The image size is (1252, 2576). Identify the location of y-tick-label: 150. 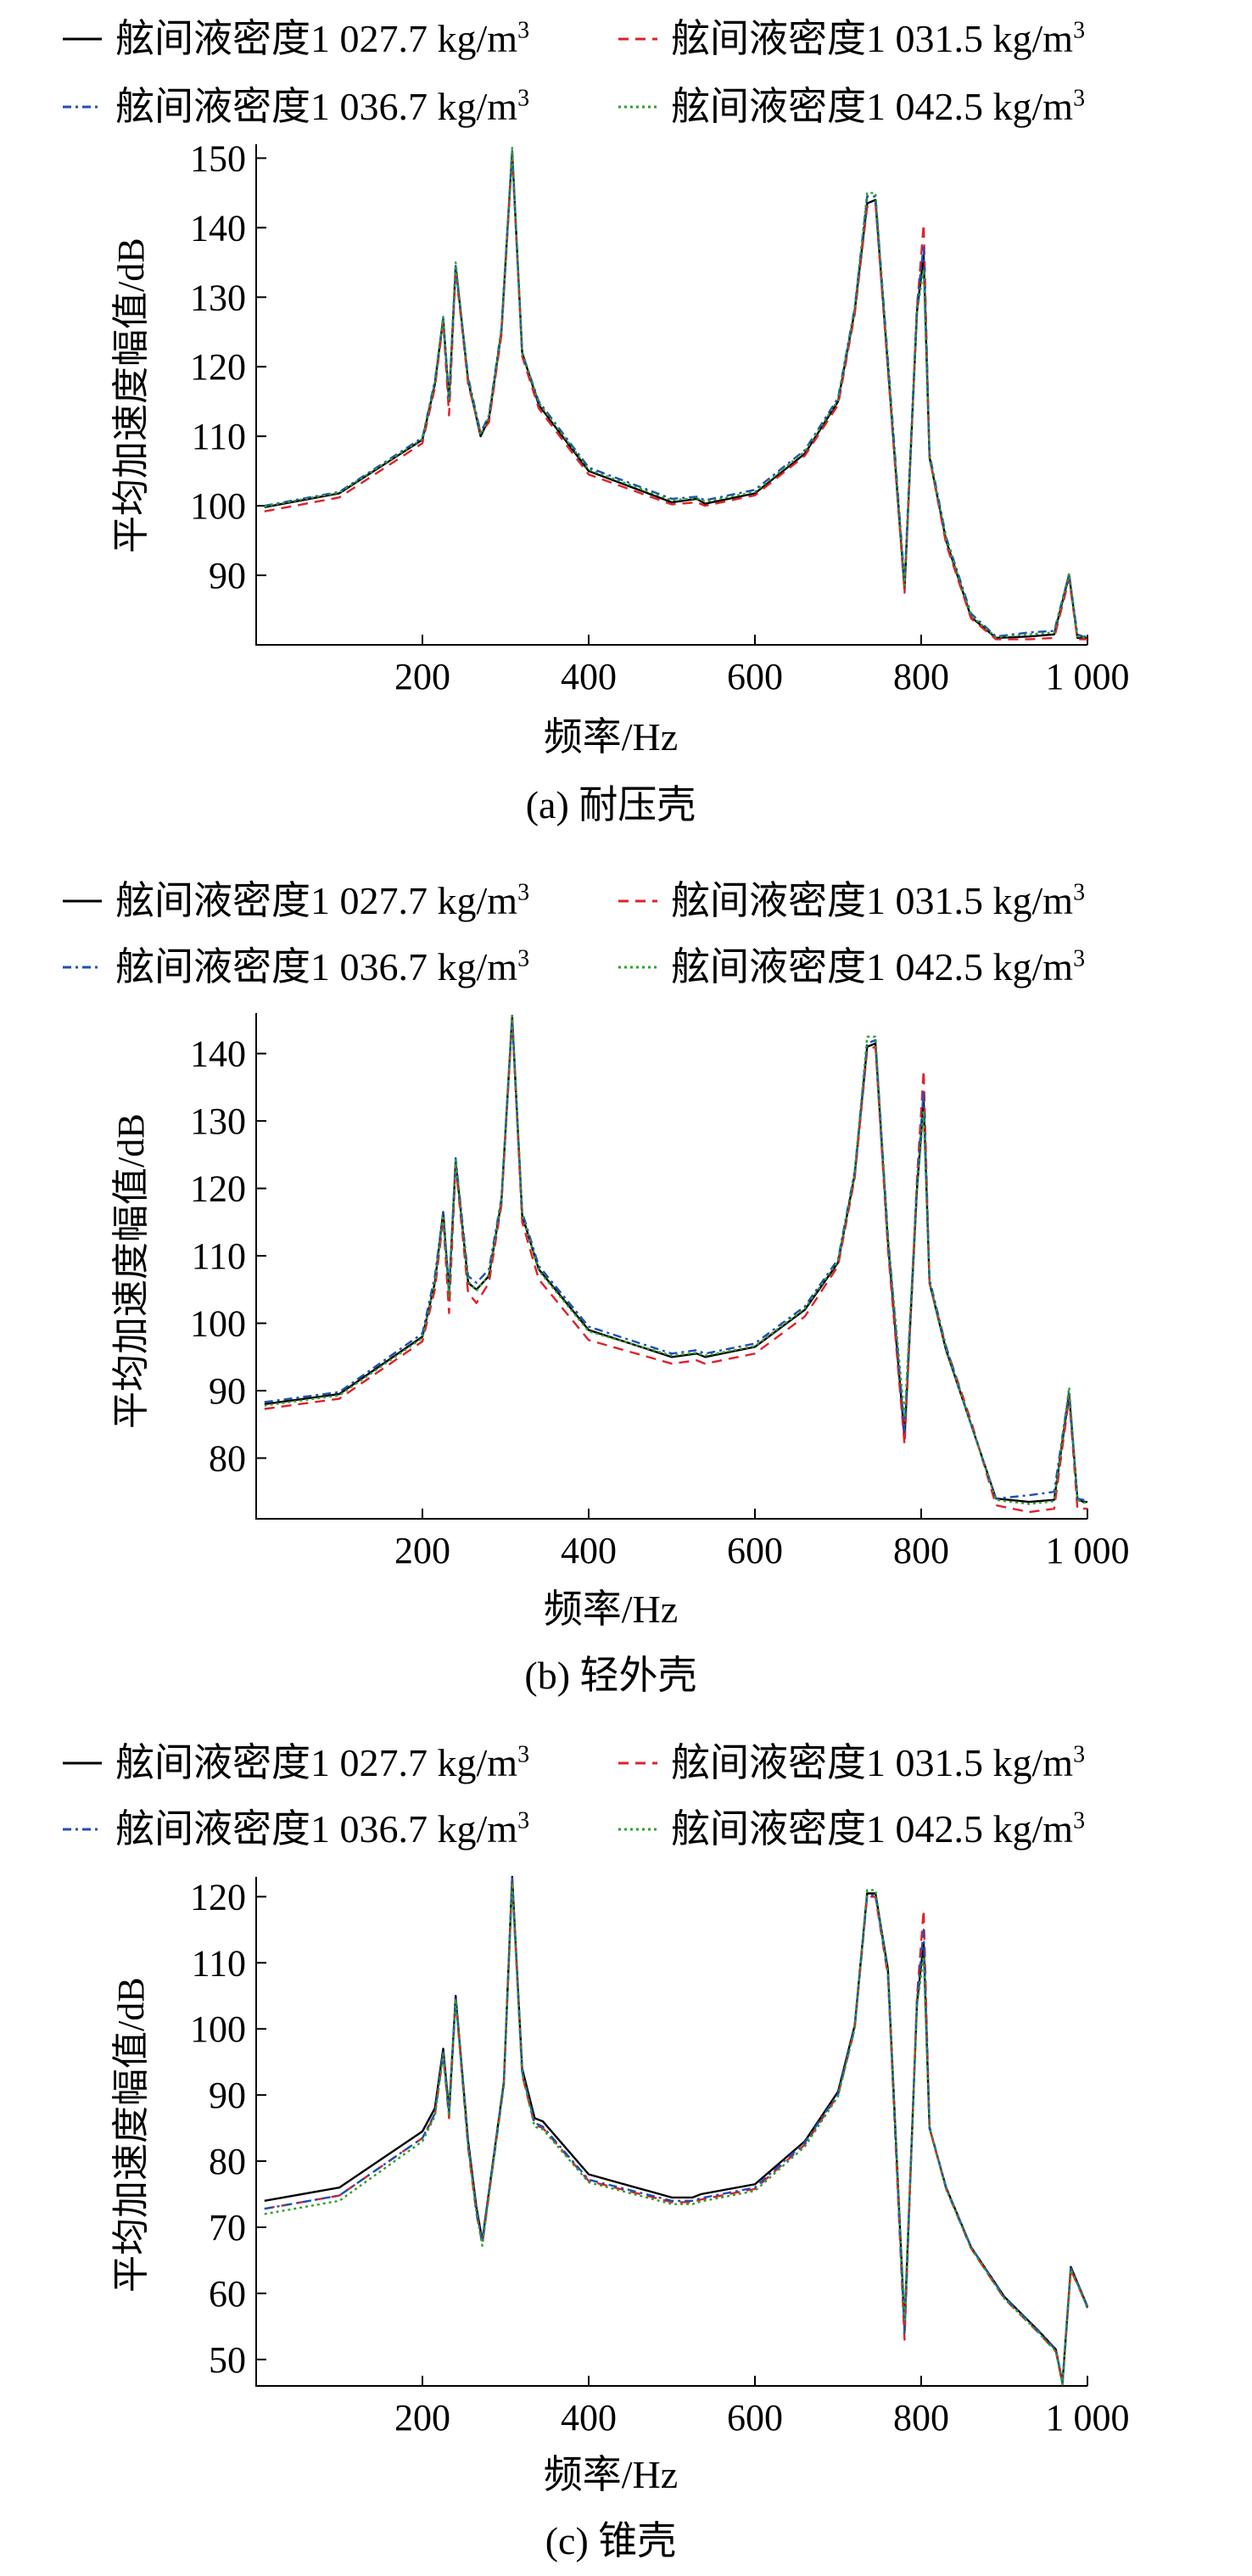
(218, 158).